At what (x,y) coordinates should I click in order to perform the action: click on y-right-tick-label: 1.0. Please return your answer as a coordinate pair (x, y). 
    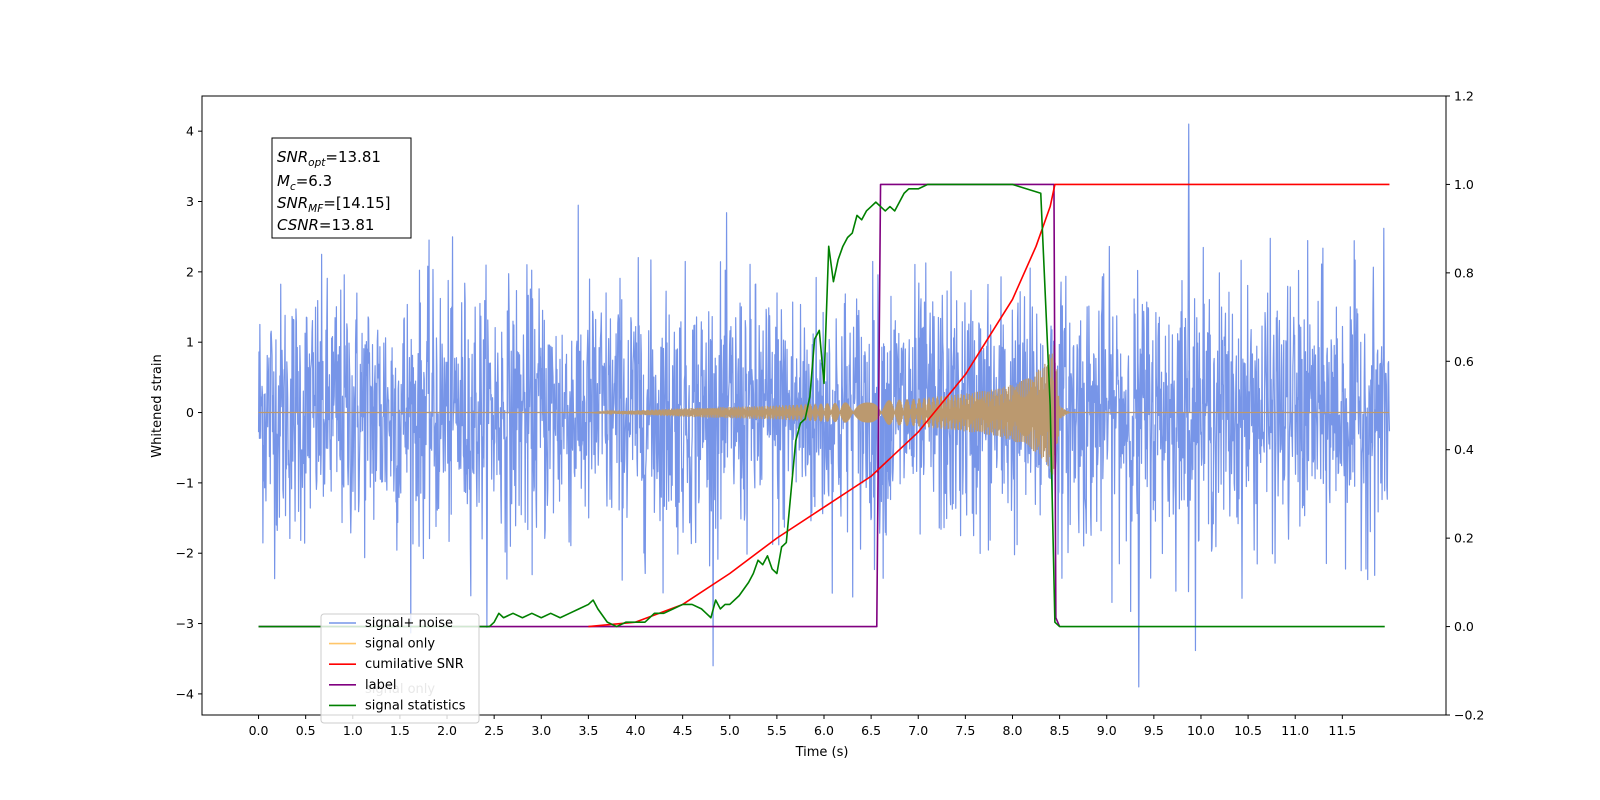
    Looking at the image, I should click on (1464, 184).